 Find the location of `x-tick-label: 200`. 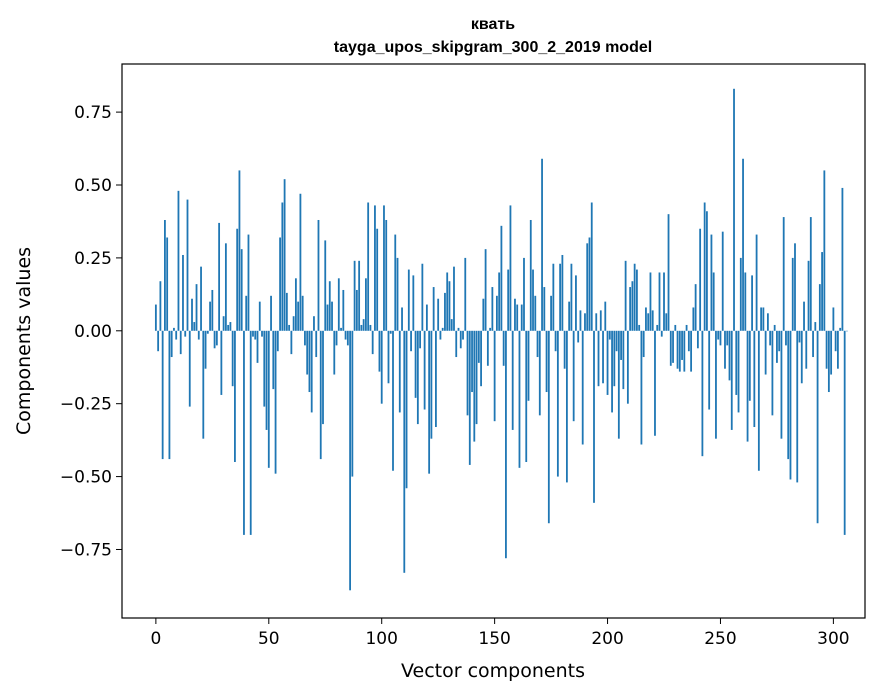

x-tick-label: 200 is located at coordinates (607, 639).